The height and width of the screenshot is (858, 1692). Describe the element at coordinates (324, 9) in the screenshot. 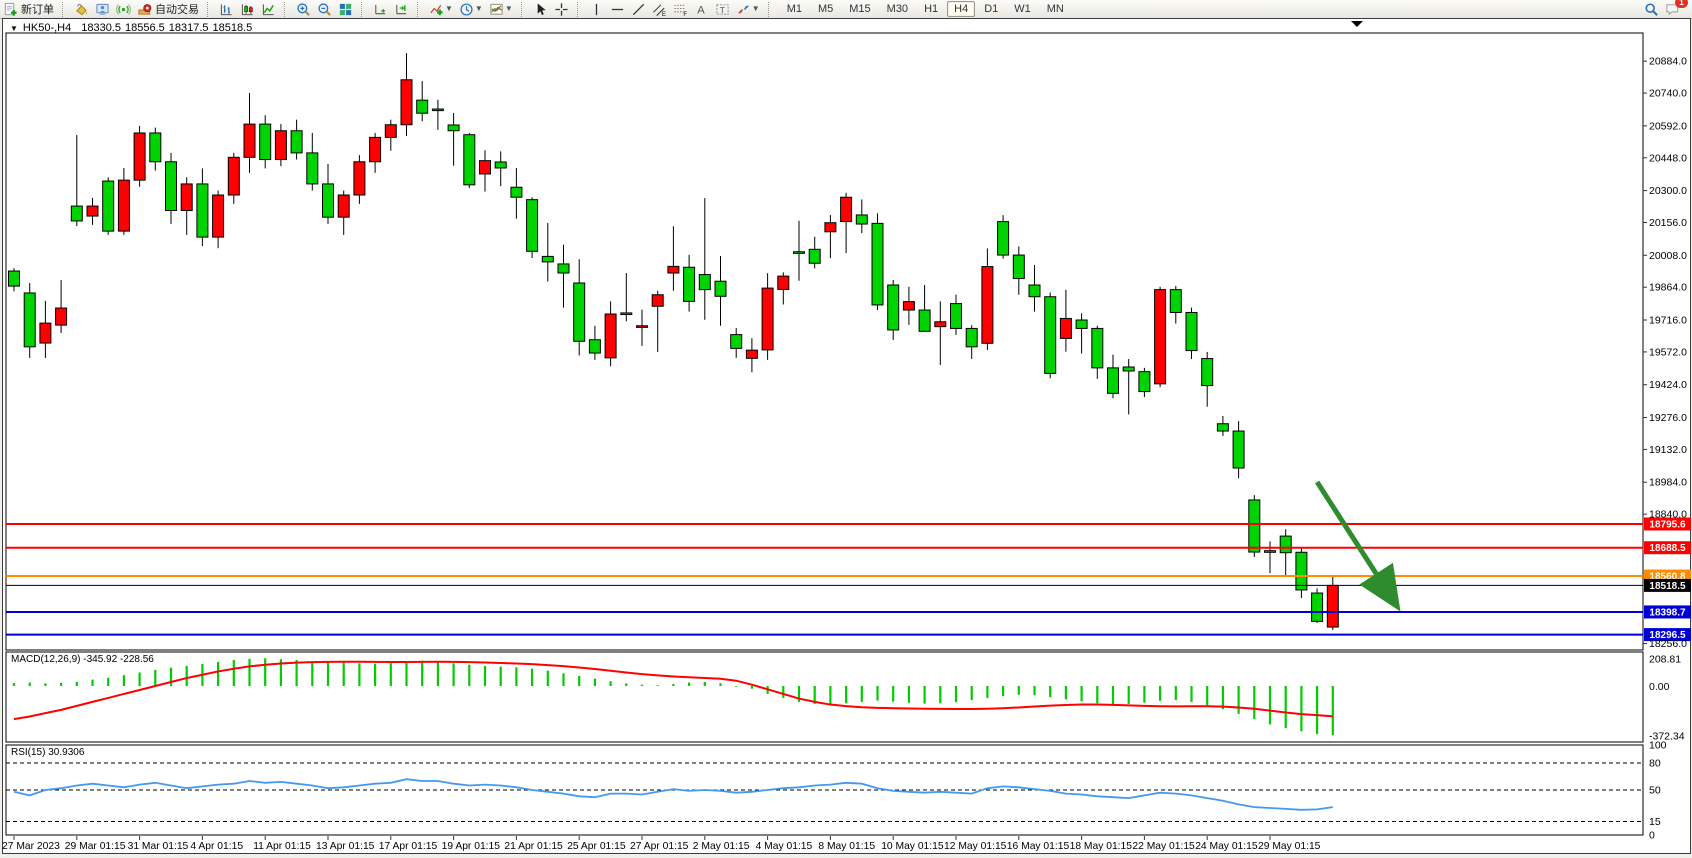

I see `zoom-out-button` at that location.